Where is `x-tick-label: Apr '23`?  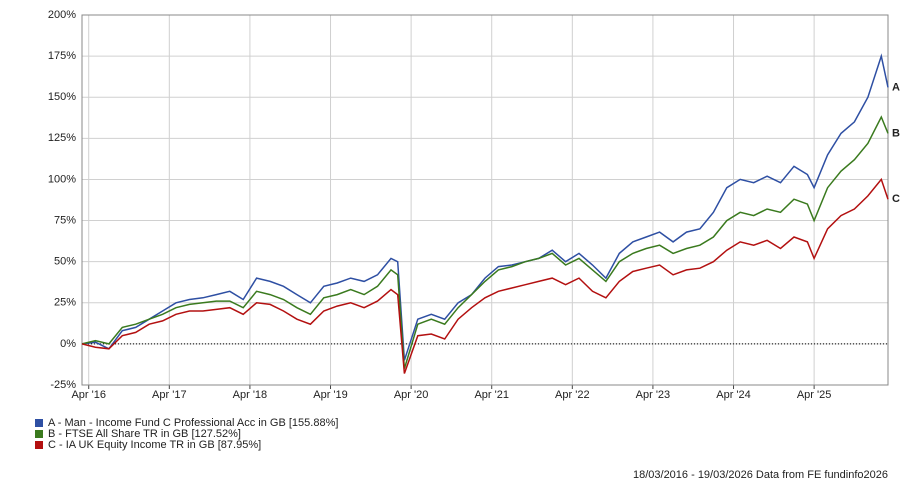 x-tick-label: Apr '23 is located at coordinates (653, 395).